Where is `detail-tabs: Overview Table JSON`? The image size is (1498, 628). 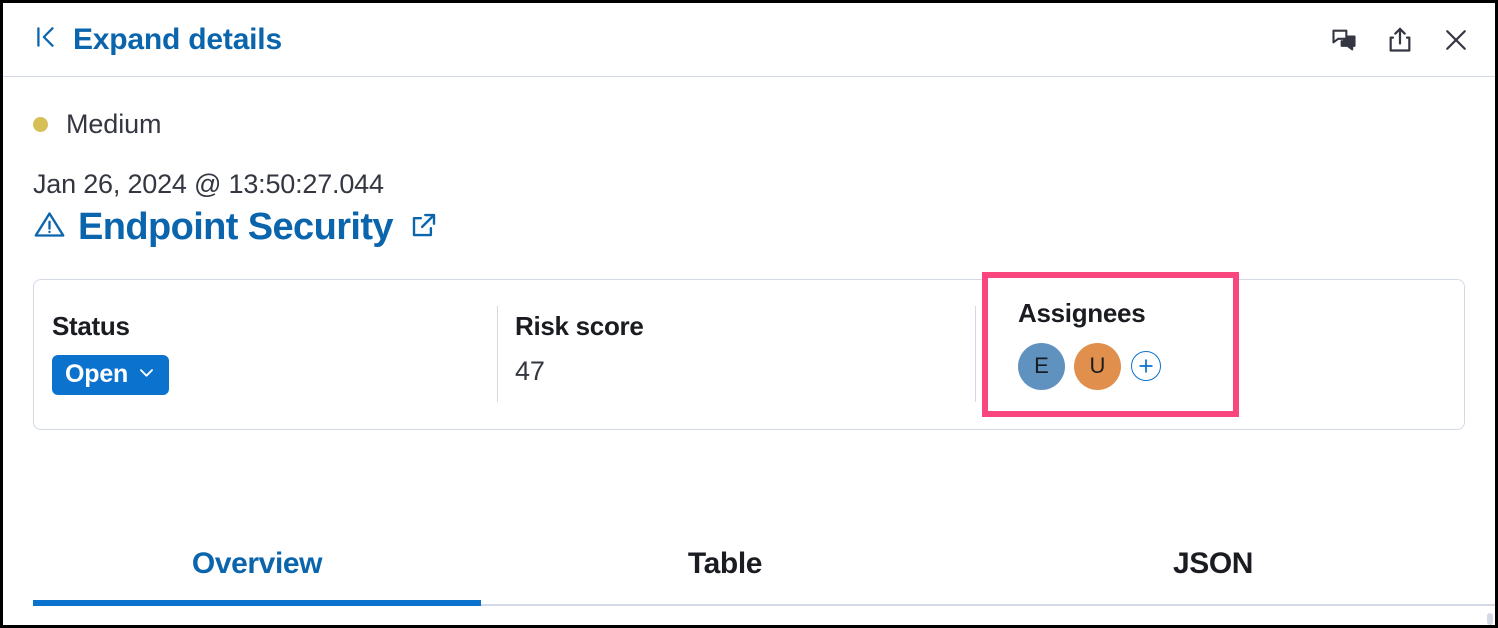 detail-tabs: Overview Table JSON is located at coordinates (764, 565).